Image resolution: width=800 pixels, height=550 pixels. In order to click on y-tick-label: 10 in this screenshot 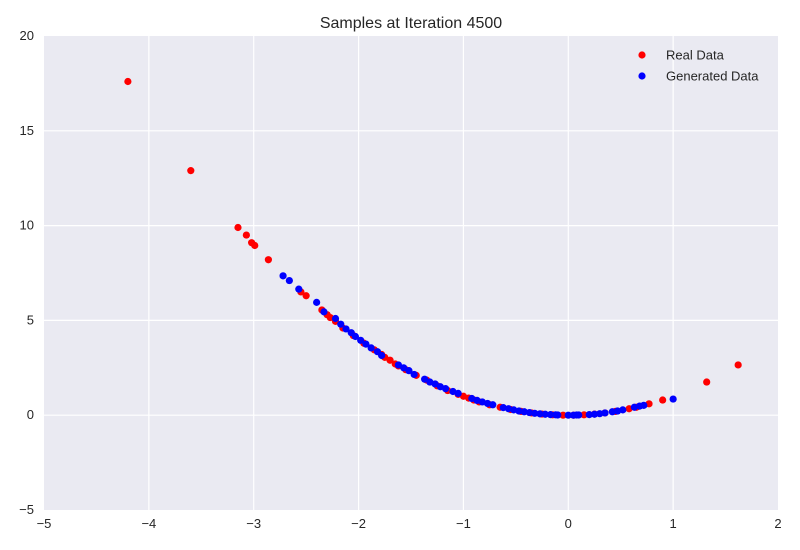, I will do `click(27, 225)`.